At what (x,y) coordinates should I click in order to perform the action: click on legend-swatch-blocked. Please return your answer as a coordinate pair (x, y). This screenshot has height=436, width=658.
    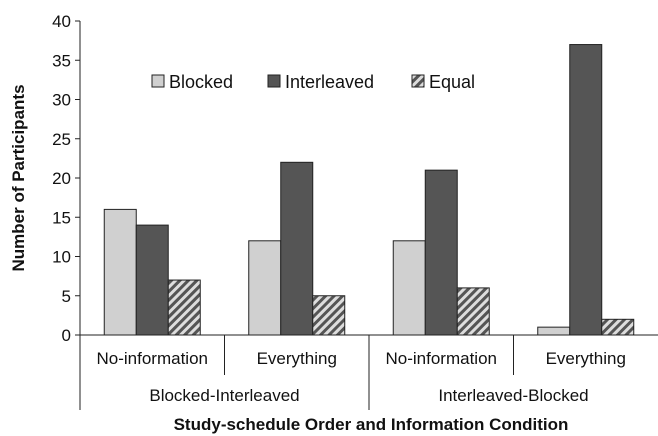
    Looking at the image, I should click on (158, 81).